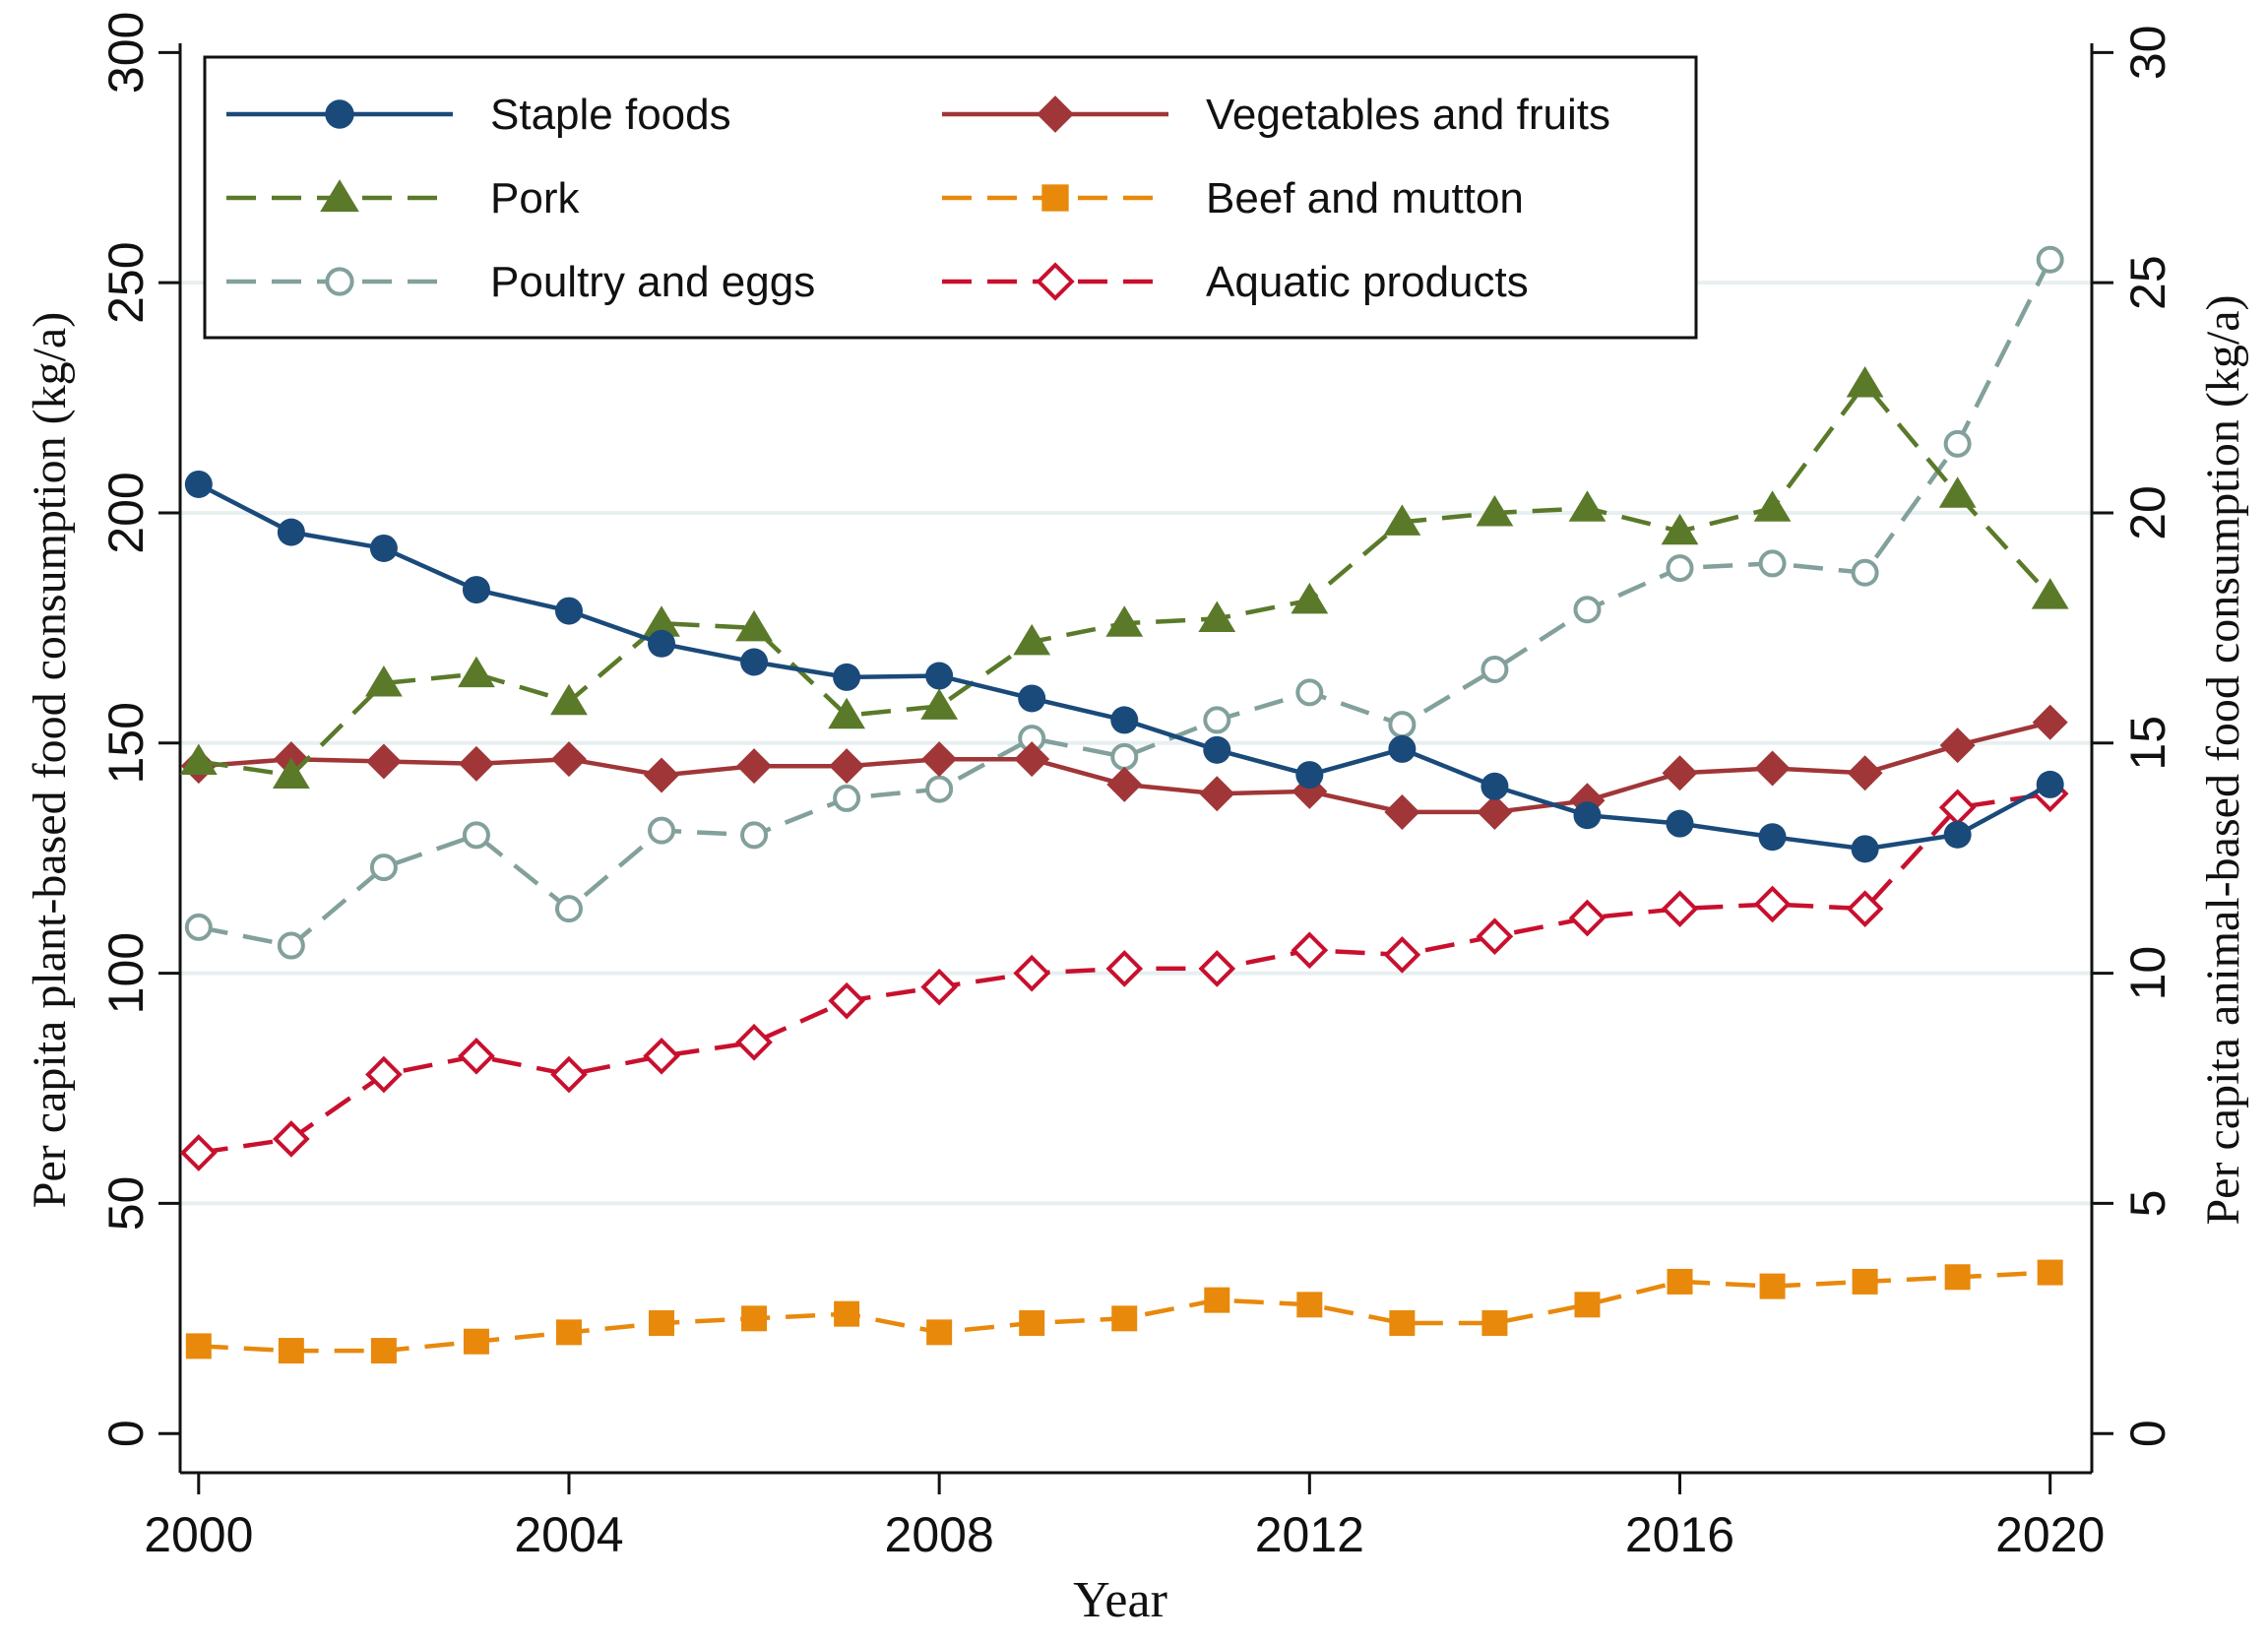 The height and width of the screenshot is (1644, 2268). What do you see at coordinates (1309, 1535) in the screenshot?
I see `x-tick-label: 2012` at bounding box center [1309, 1535].